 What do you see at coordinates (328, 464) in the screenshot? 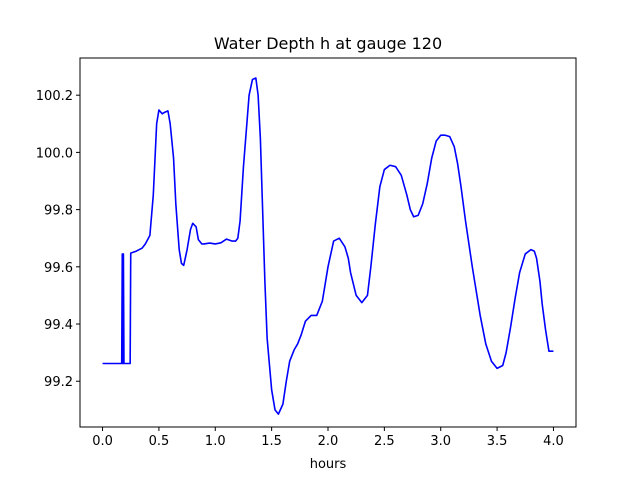
I see `x-axis-label: hours` at bounding box center [328, 464].